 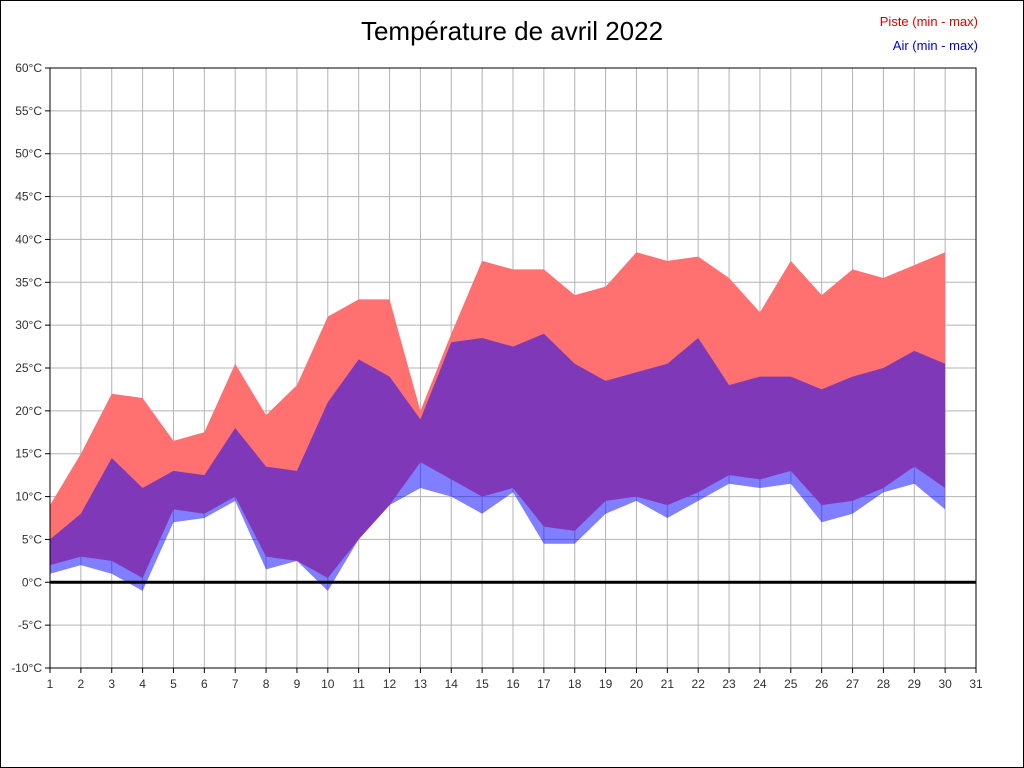 What do you see at coordinates (173, 684) in the screenshot?
I see `x-tick-label: 5` at bounding box center [173, 684].